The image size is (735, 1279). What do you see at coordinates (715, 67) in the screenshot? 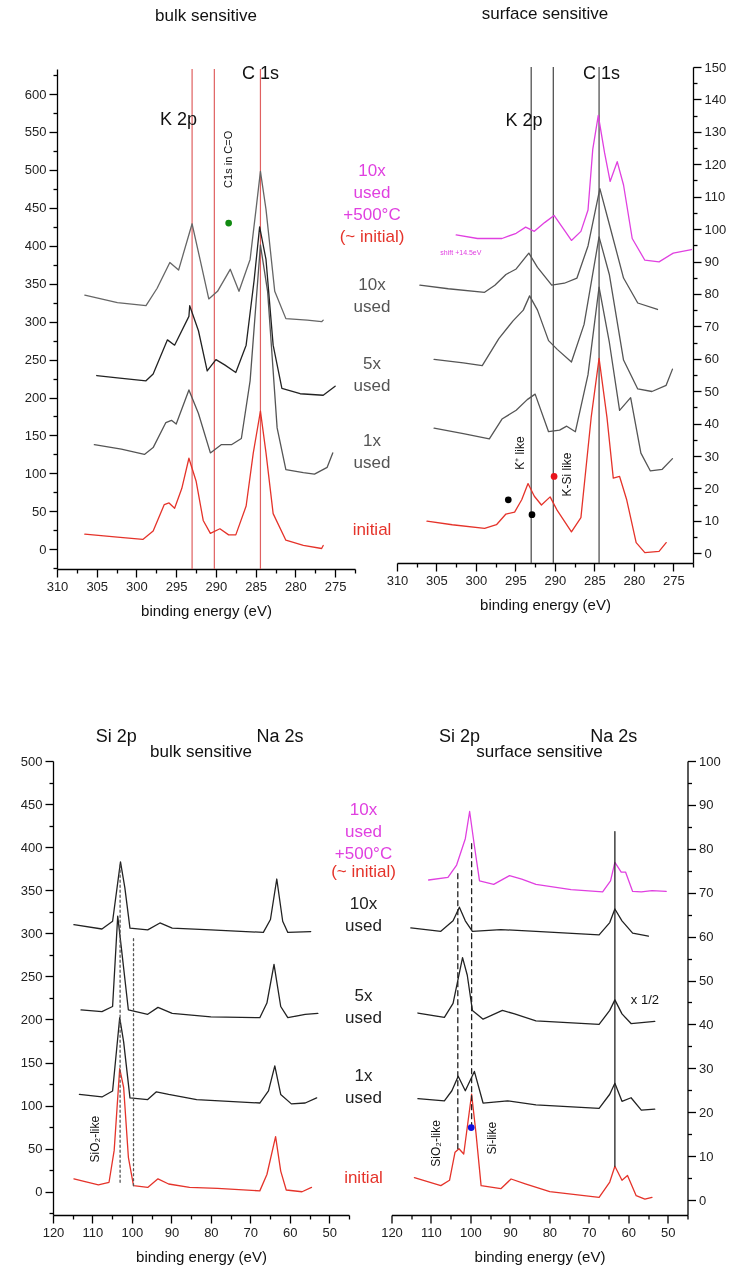
I see `y2-tick-label: 150` at bounding box center [715, 67].